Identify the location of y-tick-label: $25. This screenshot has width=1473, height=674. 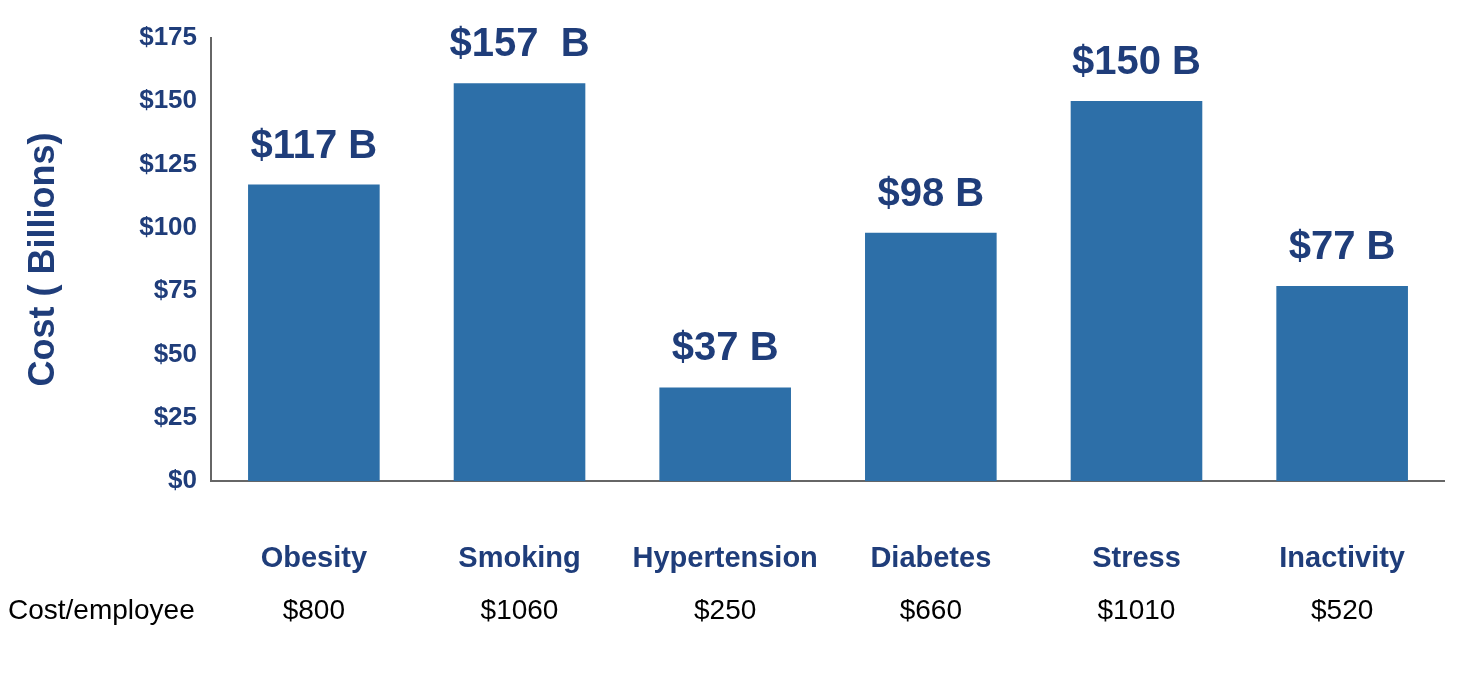
(175, 416).